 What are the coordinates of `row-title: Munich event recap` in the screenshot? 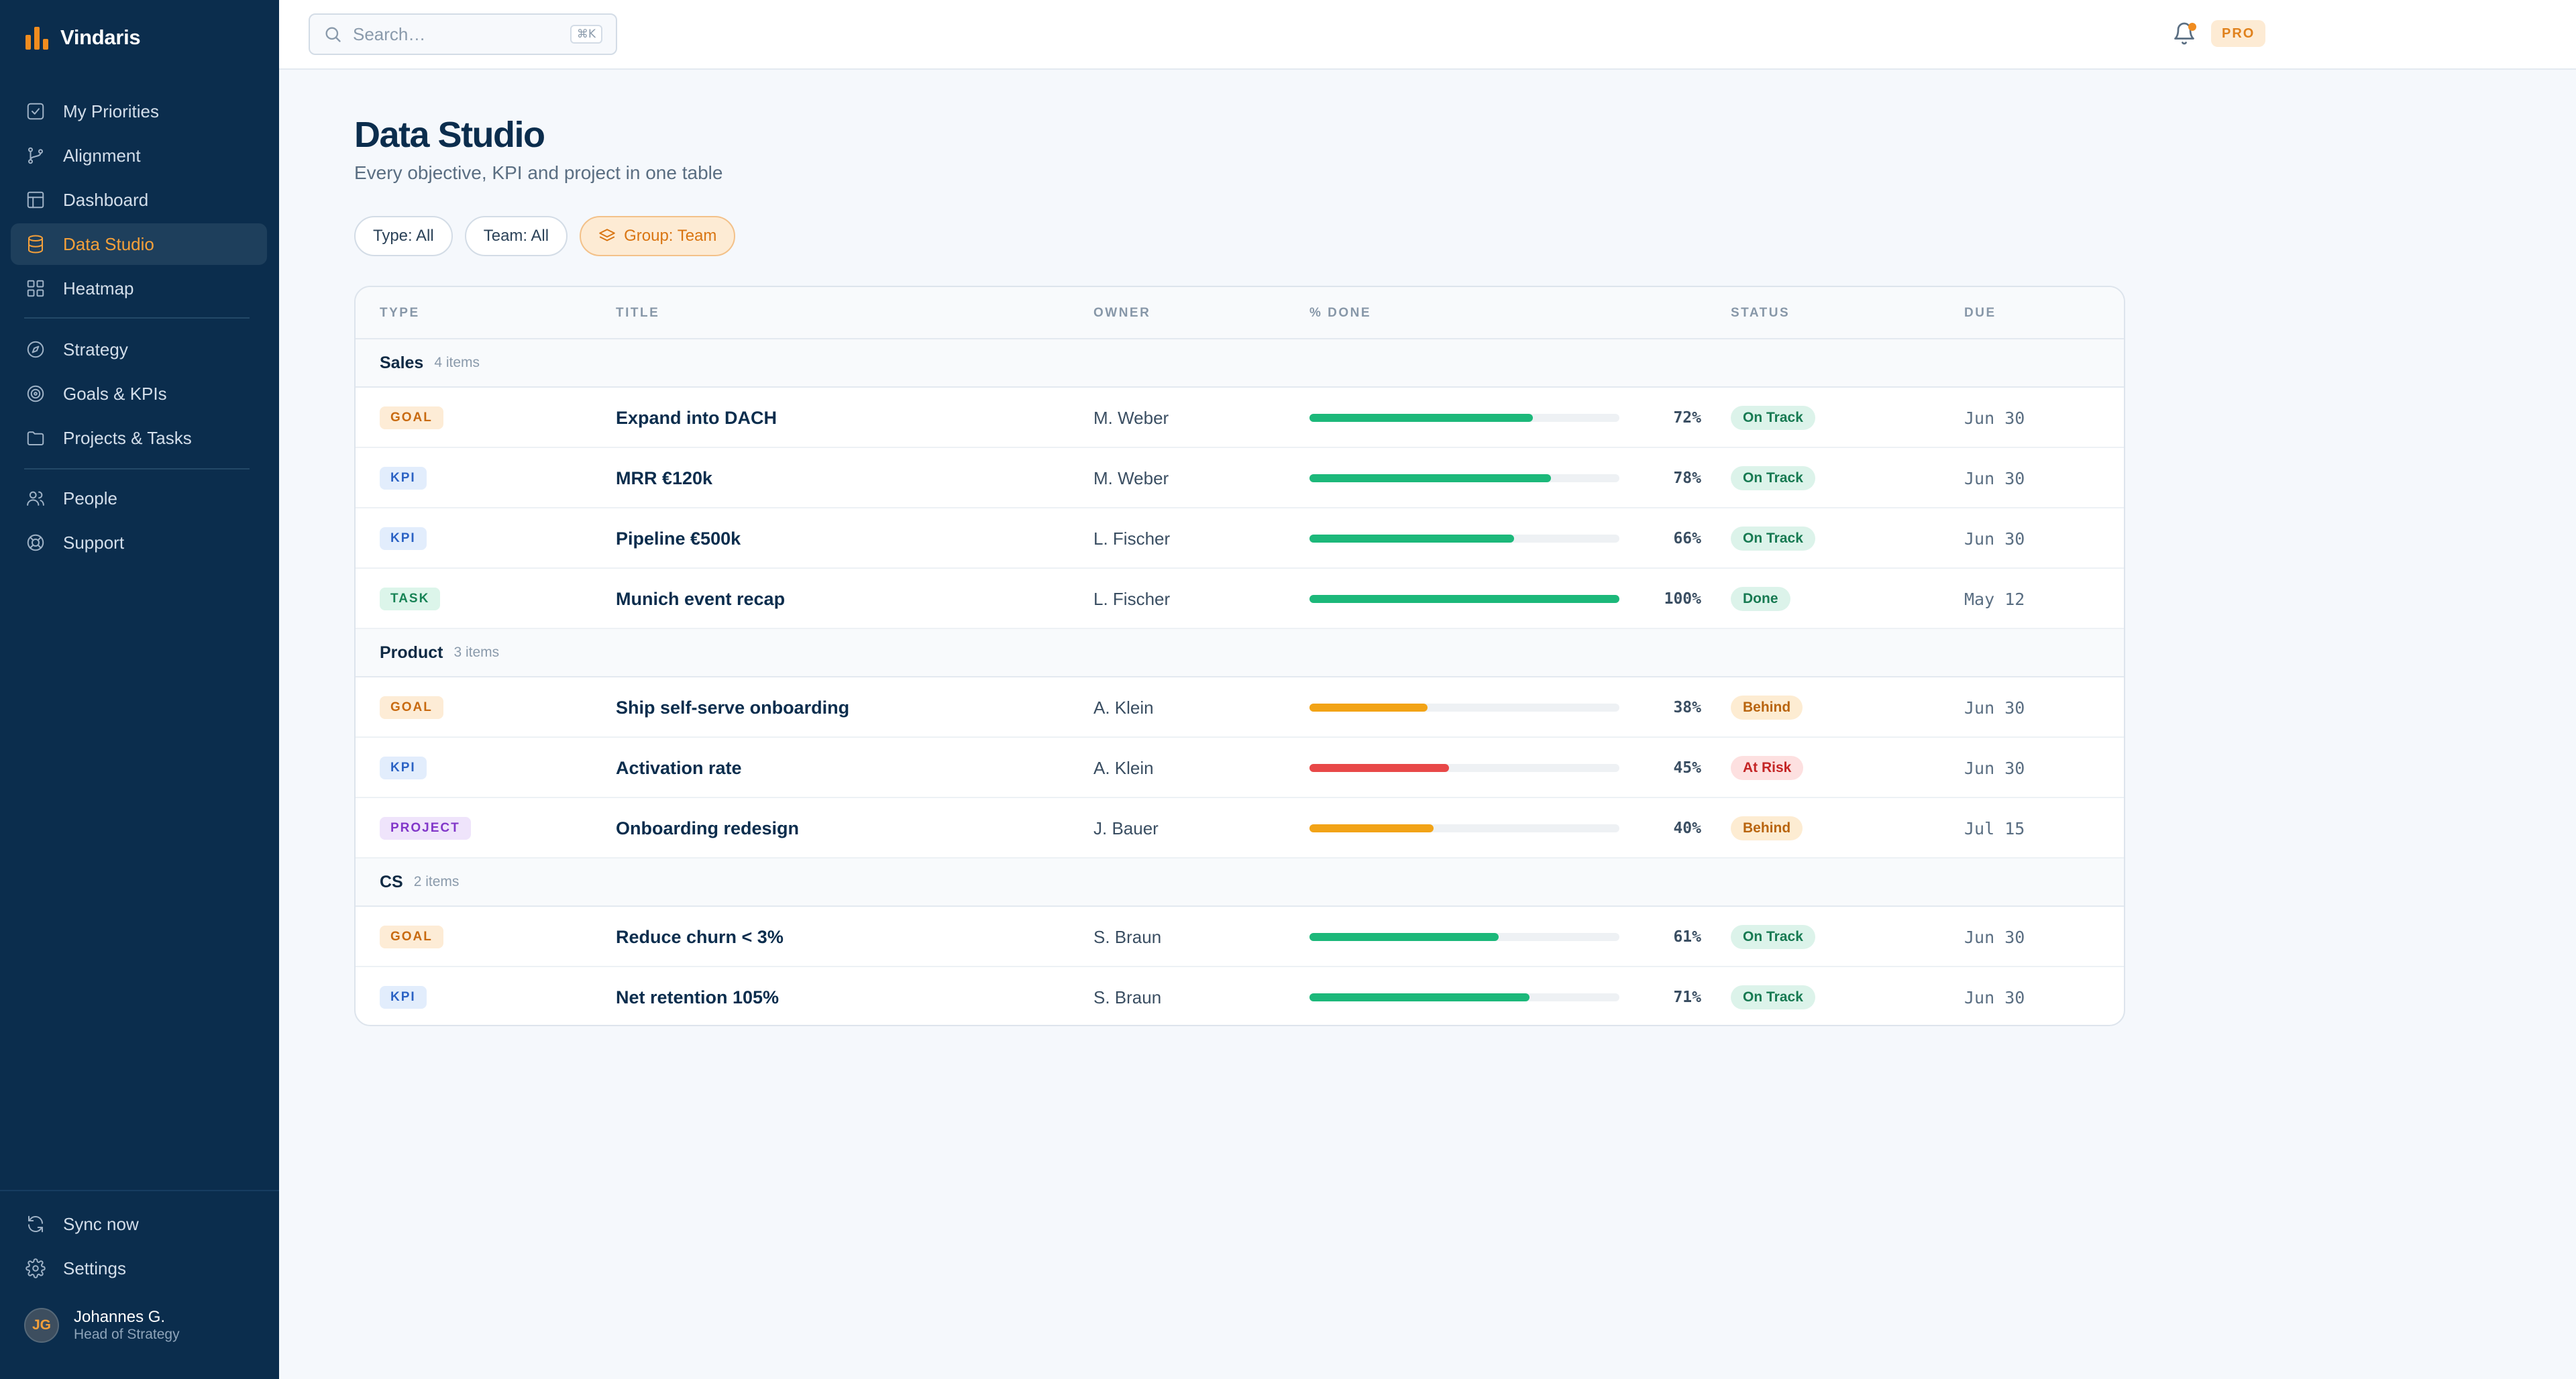 It's located at (701, 598).